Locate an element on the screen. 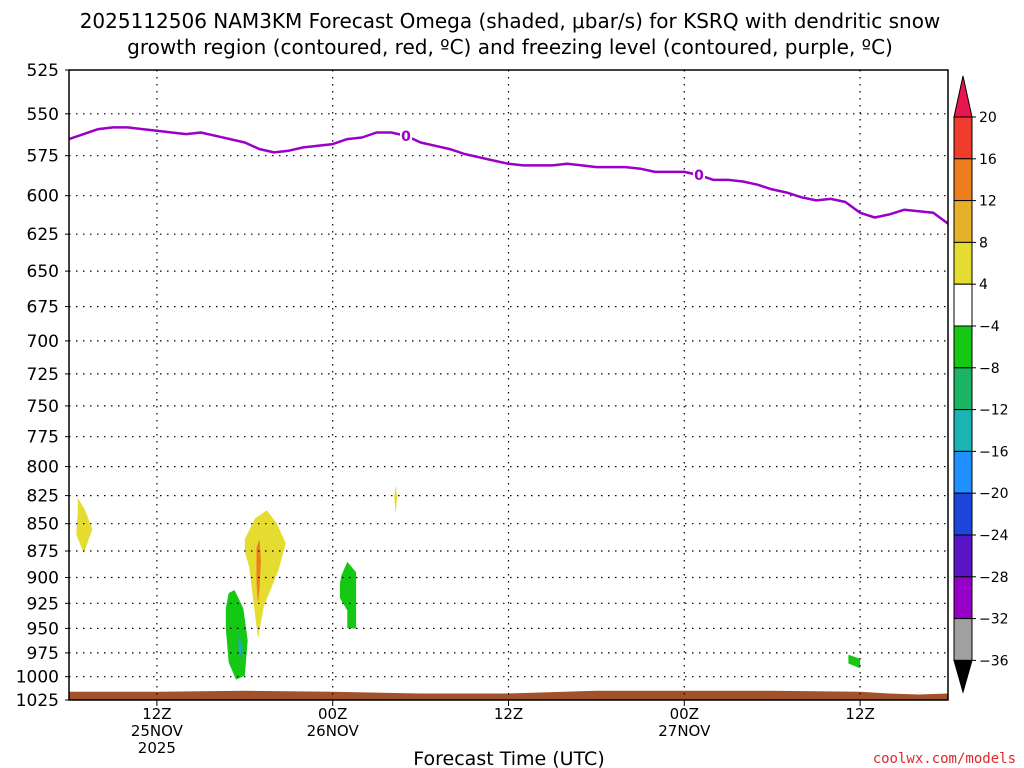 This screenshot has width=1024, height=768. y-tick-label-800: 800 is located at coordinates (43, 468).